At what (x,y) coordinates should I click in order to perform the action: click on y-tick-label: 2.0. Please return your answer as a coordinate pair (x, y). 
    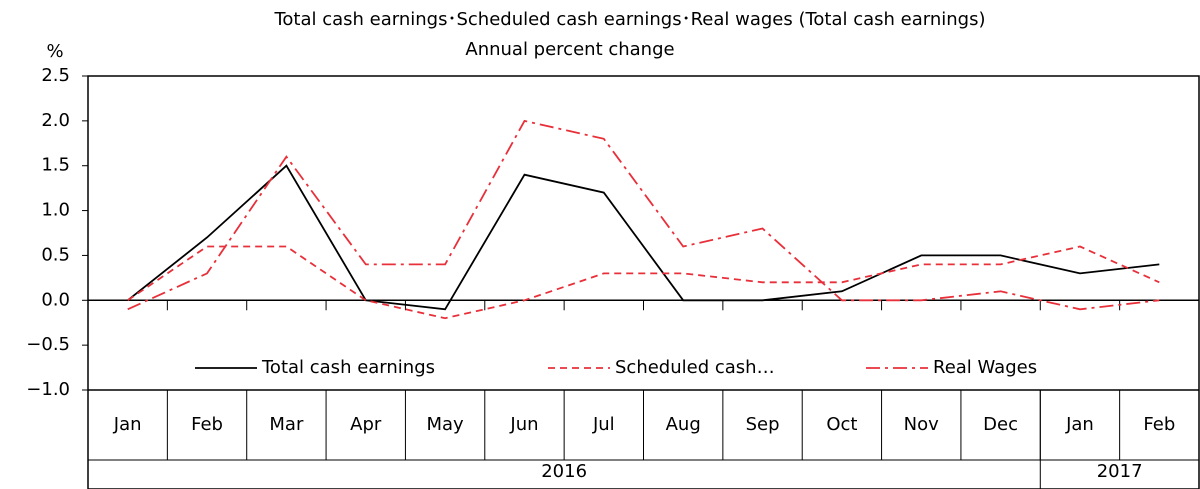
    Looking at the image, I should click on (55, 120).